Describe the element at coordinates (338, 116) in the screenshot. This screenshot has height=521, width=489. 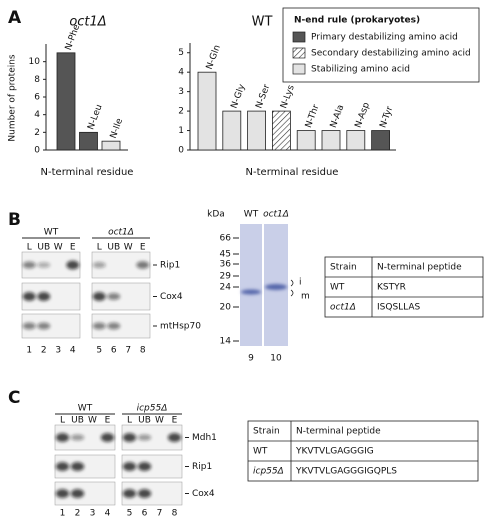
I see `bar-label: N-Ala` at that location.